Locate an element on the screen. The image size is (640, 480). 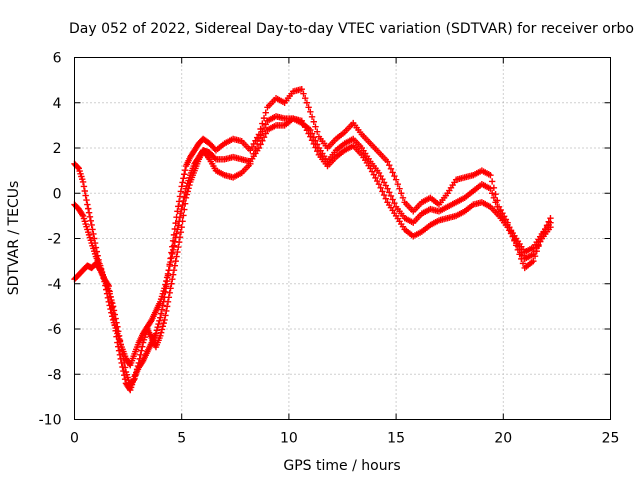
y-tick-label: -6 is located at coordinates (55, 330).